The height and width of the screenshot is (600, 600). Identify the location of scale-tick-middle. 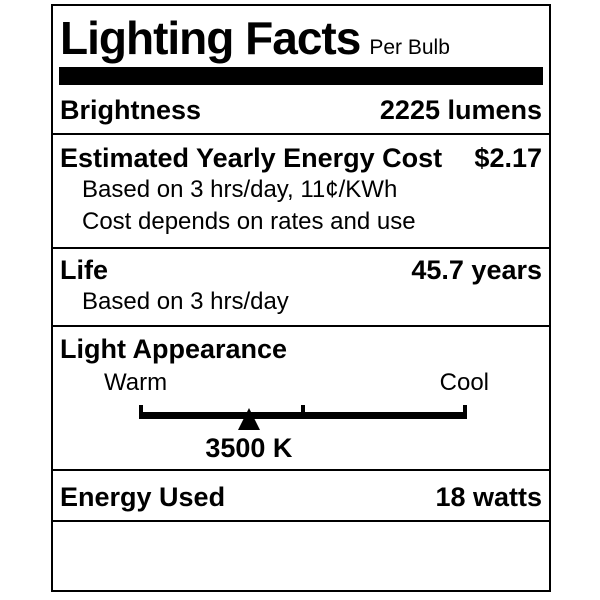
(303, 412).